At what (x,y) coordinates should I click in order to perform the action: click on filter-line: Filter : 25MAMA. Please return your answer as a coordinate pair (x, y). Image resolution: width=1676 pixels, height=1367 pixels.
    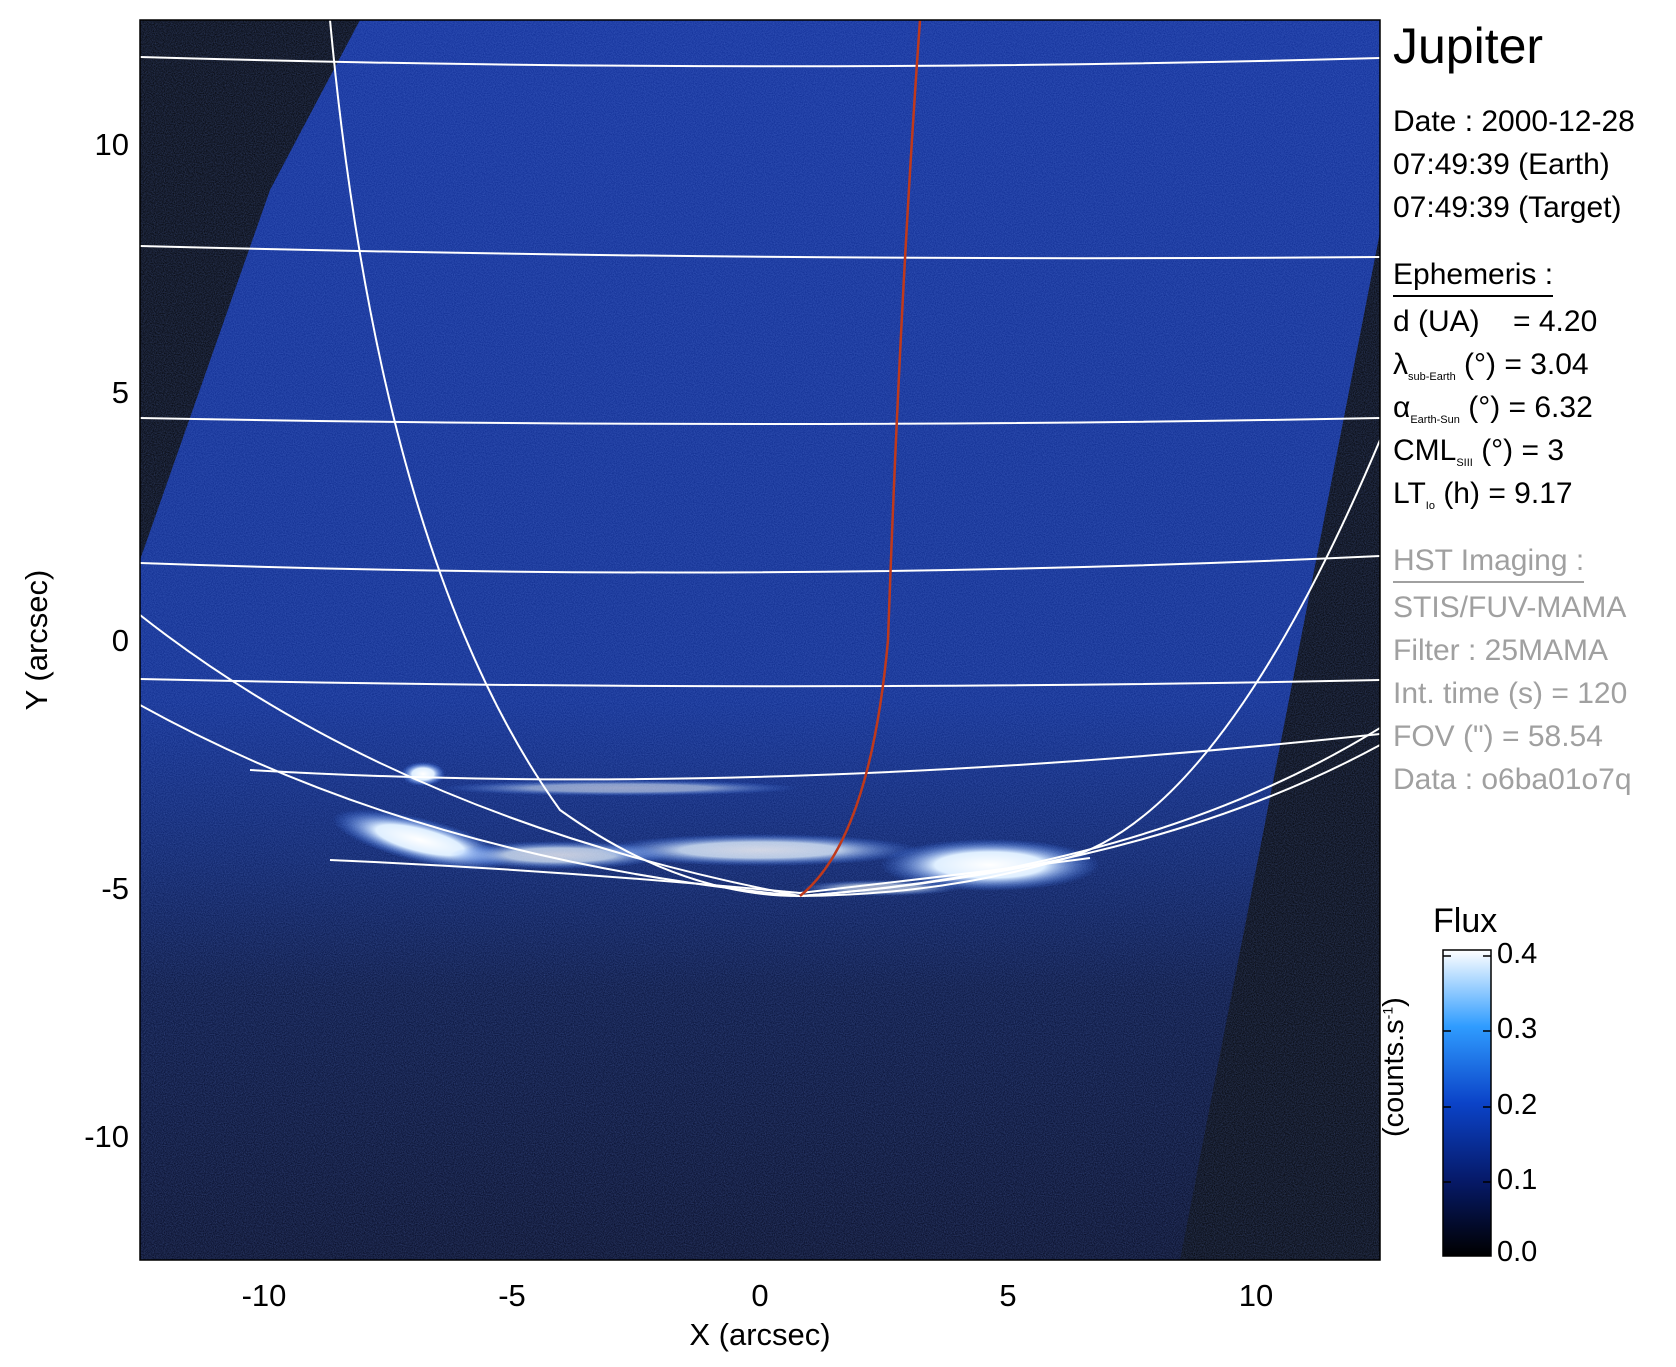
    Looking at the image, I should click on (1501, 650).